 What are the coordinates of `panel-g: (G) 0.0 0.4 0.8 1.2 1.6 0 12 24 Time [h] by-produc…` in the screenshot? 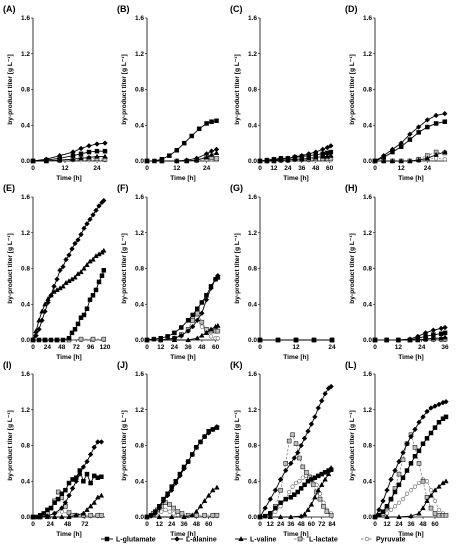 It's located at (283, 272).